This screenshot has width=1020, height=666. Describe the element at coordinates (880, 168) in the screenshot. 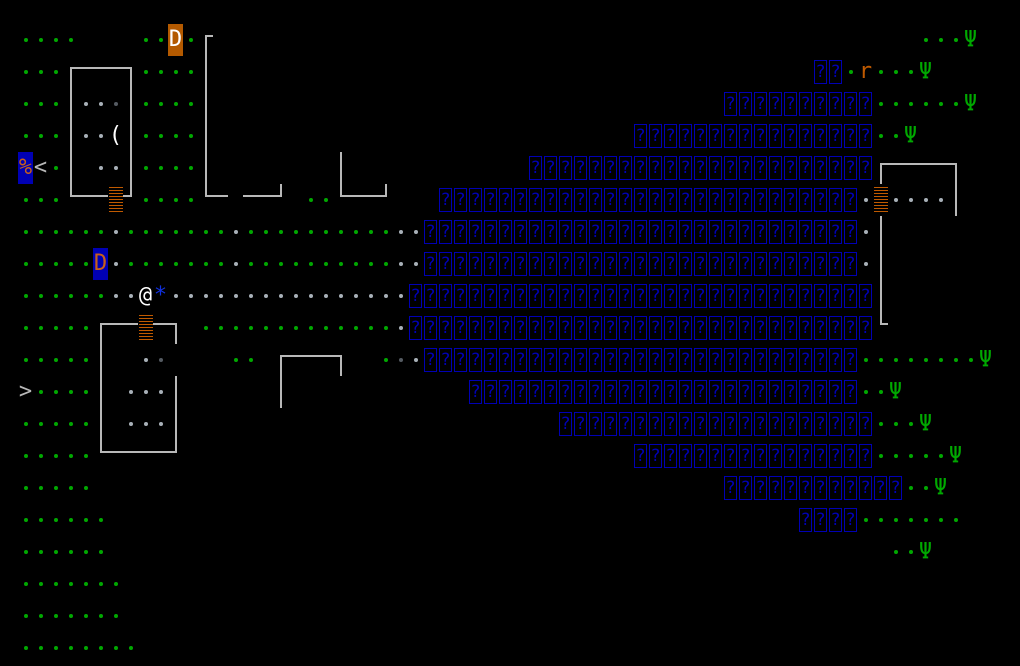

I see `wall-corner-top-left` at that location.